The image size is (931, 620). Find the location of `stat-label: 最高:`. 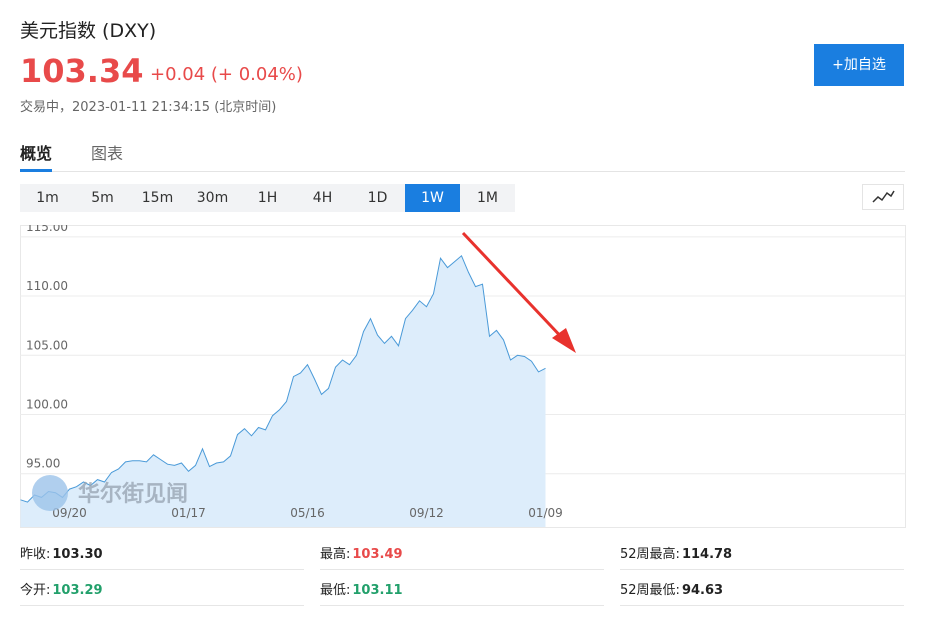

stat-label: 最高: is located at coordinates (335, 554).